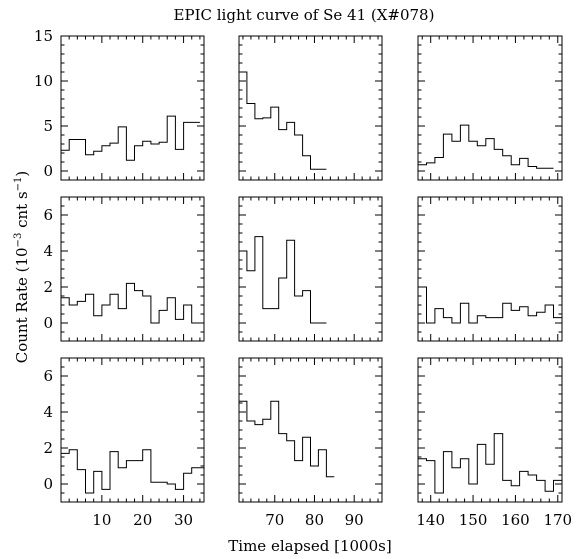 The image size is (579, 559). Describe the element at coordinates (43, 81) in the screenshot. I see `y-tick-label: 10` at that location.